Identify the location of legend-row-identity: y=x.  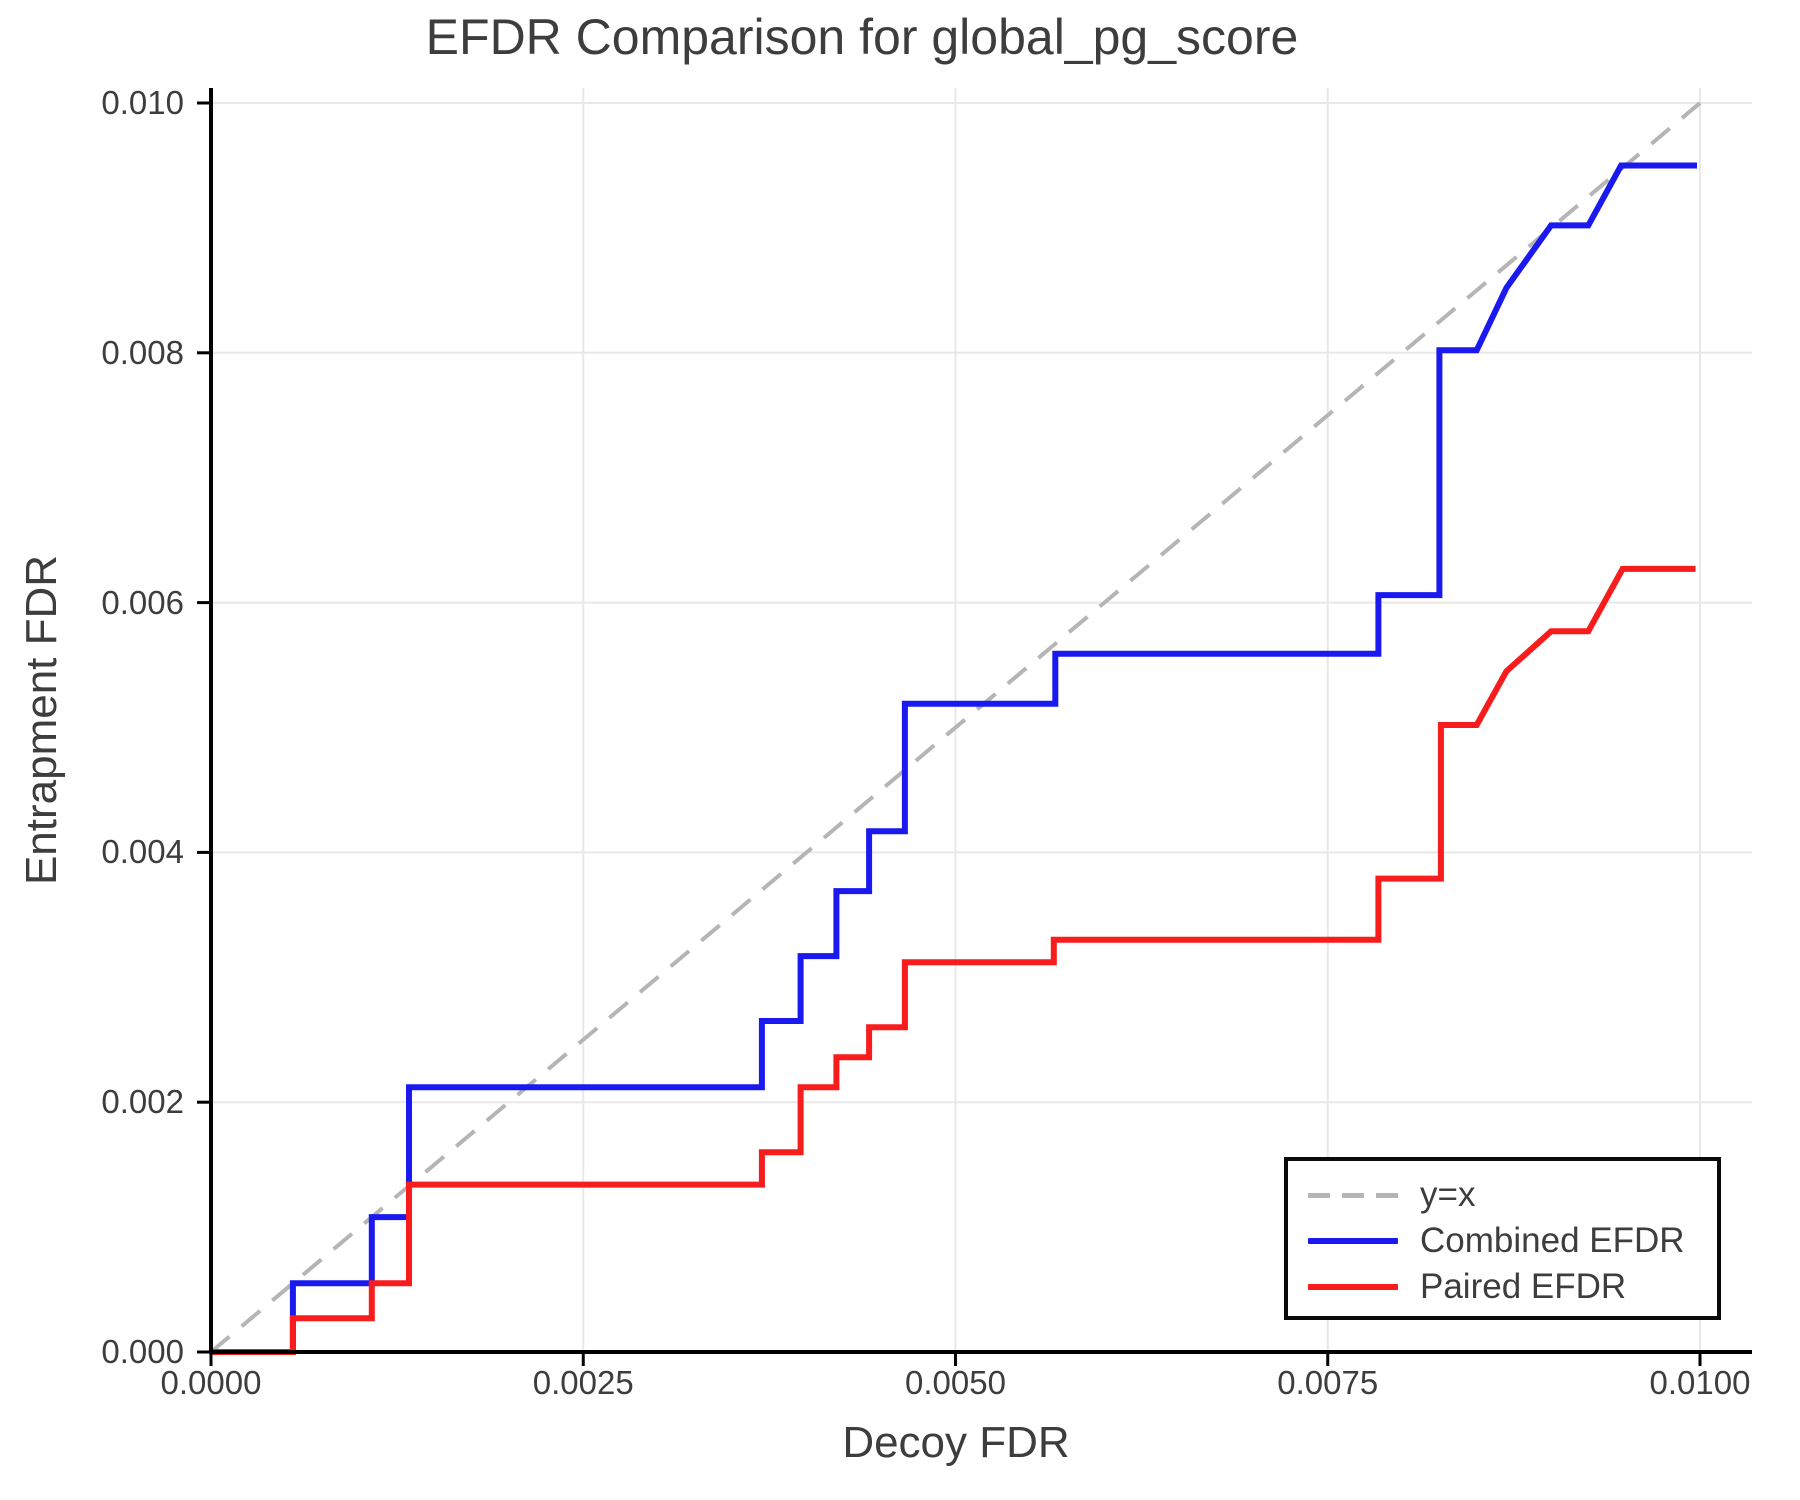
(1512, 1195).